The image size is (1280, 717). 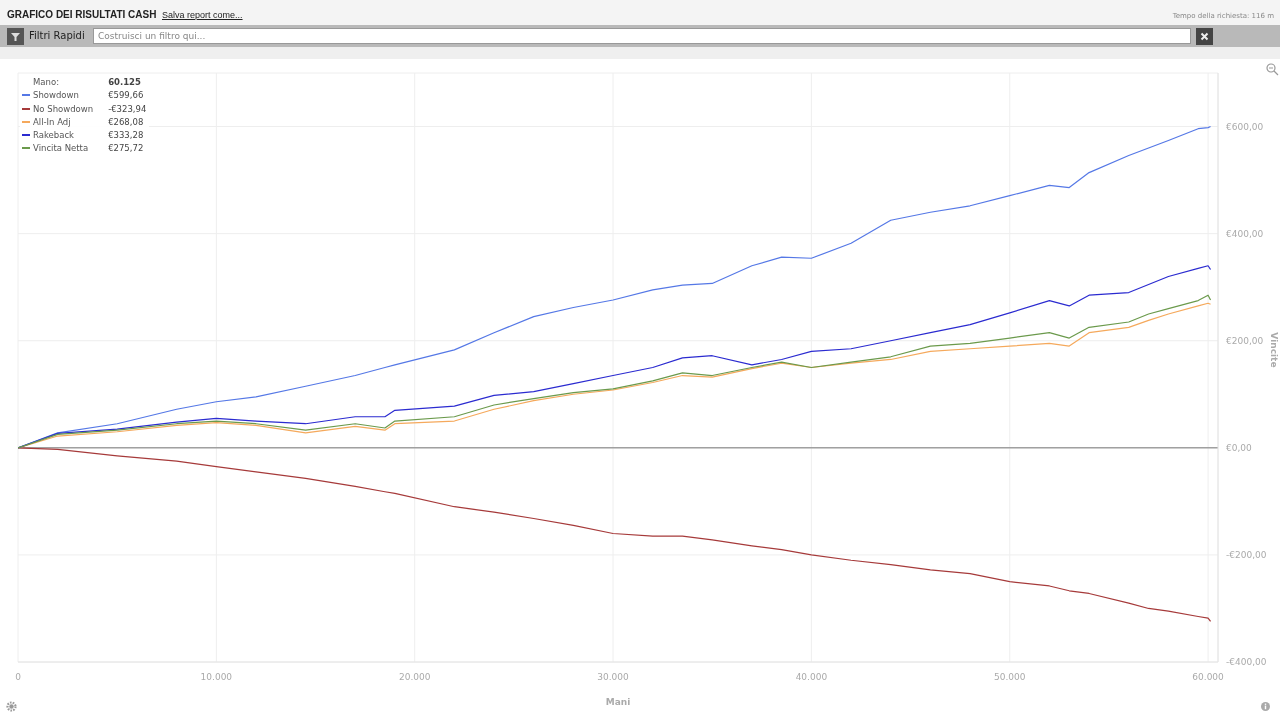 I want to click on x-tick-label: 0, so click(x=18, y=677).